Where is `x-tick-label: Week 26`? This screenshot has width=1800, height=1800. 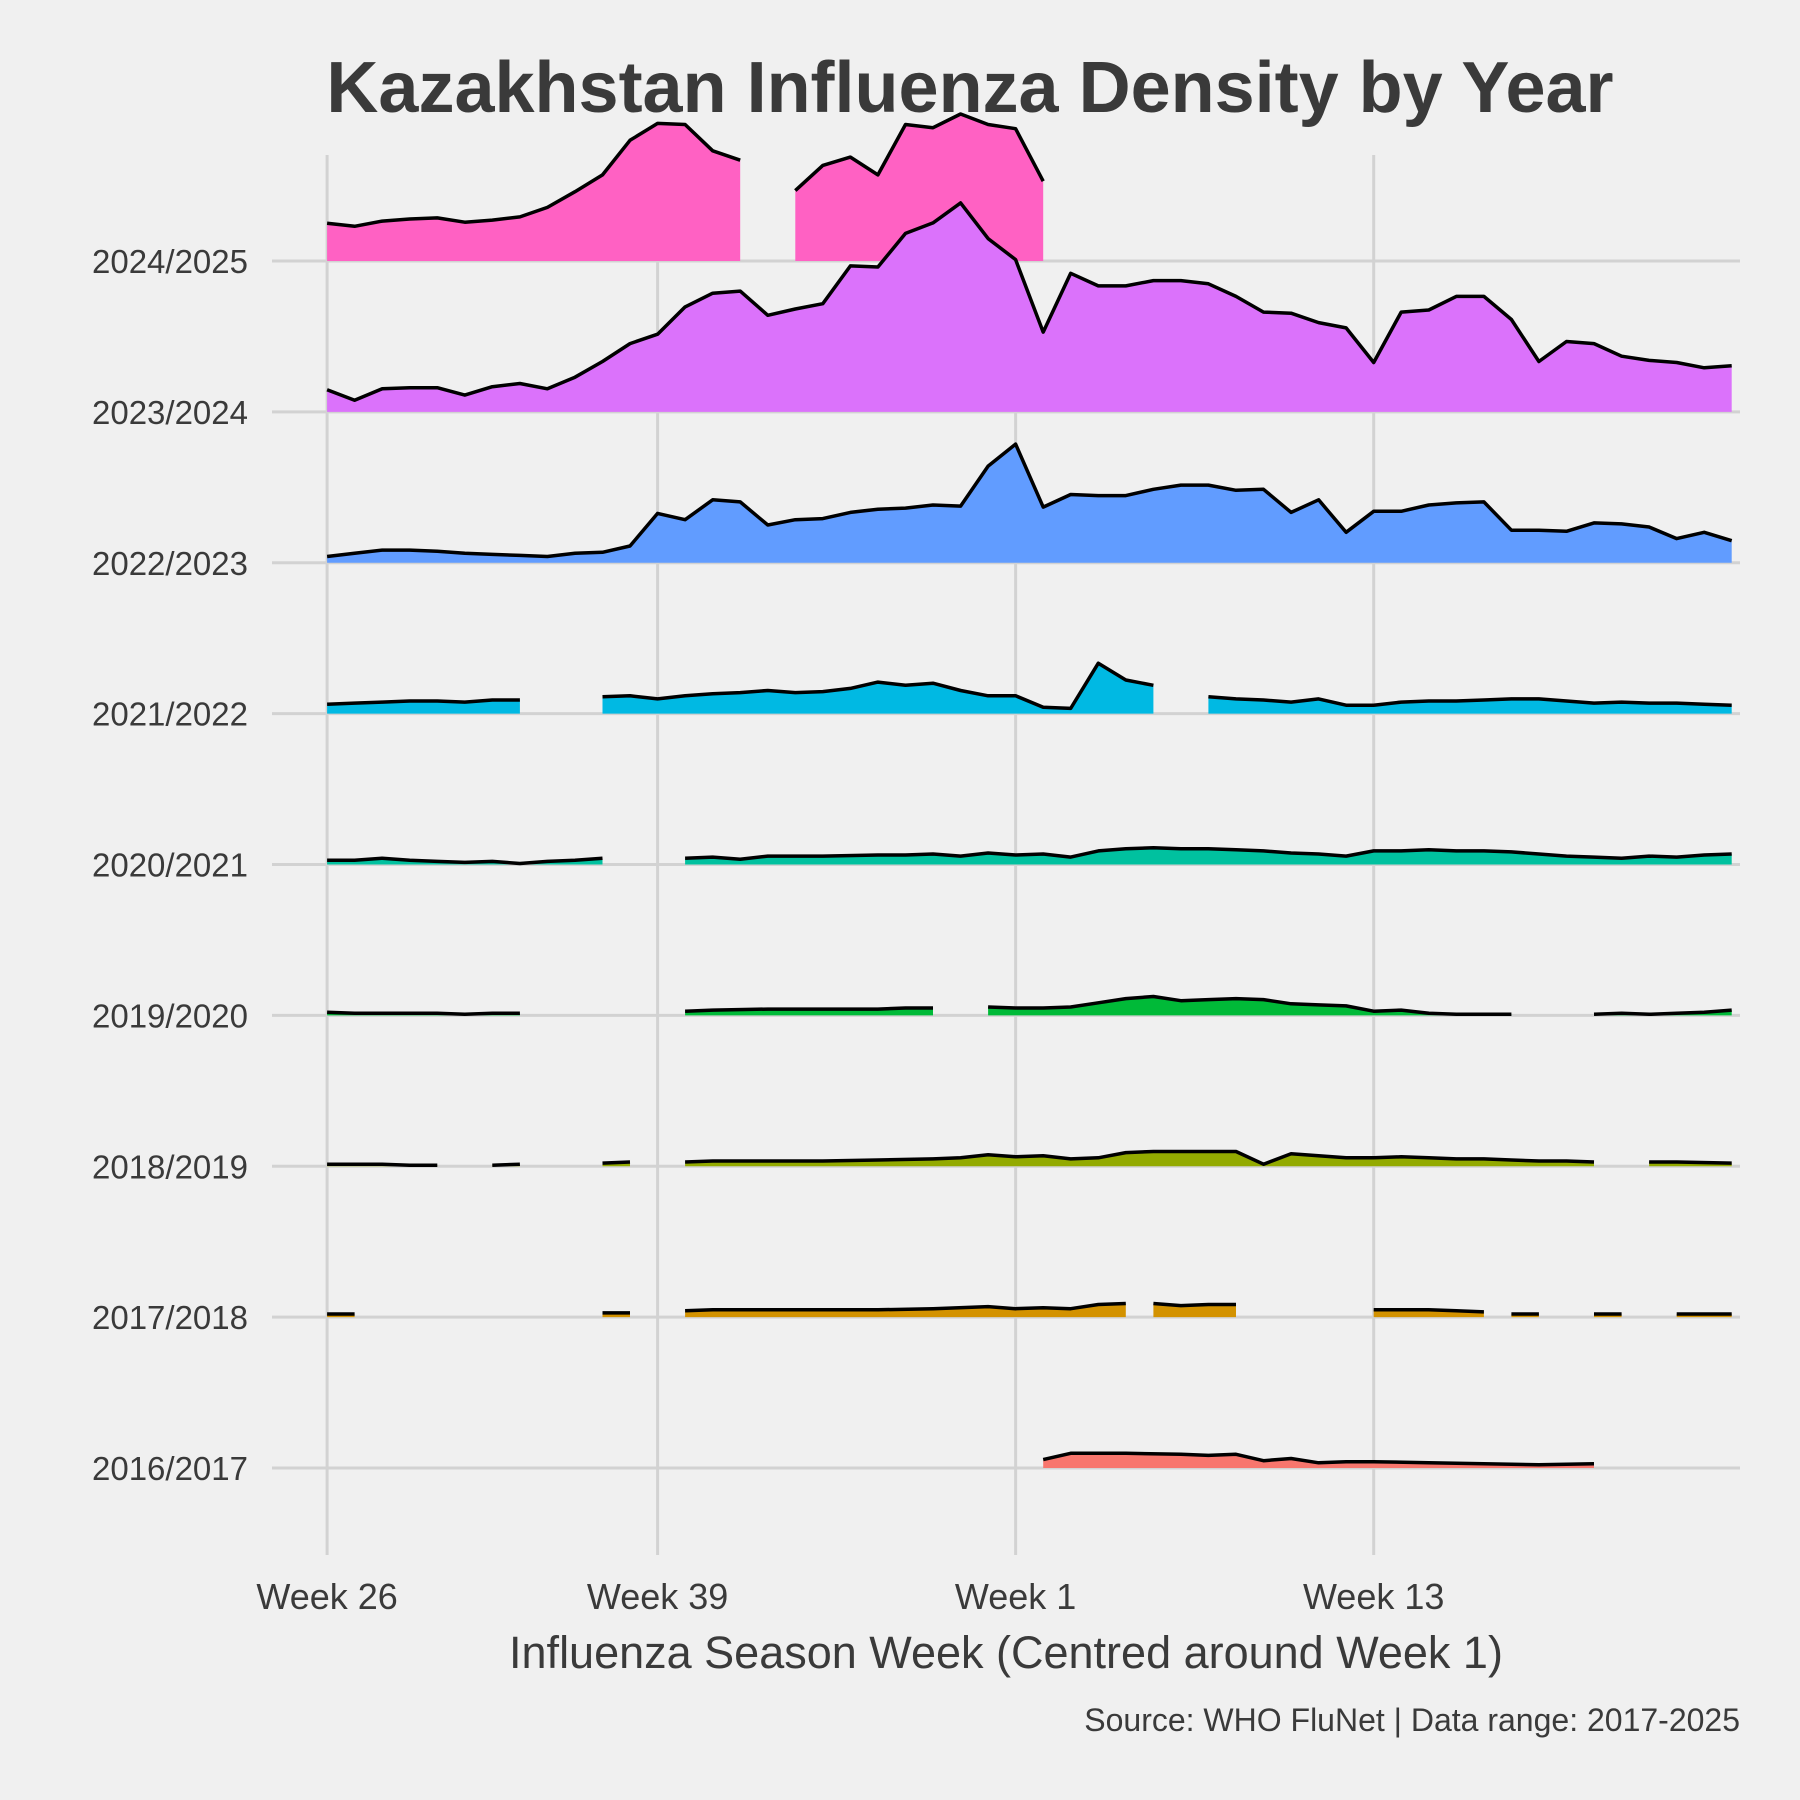 x-tick-label: Week 26 is located at coordinates (326, 1596).